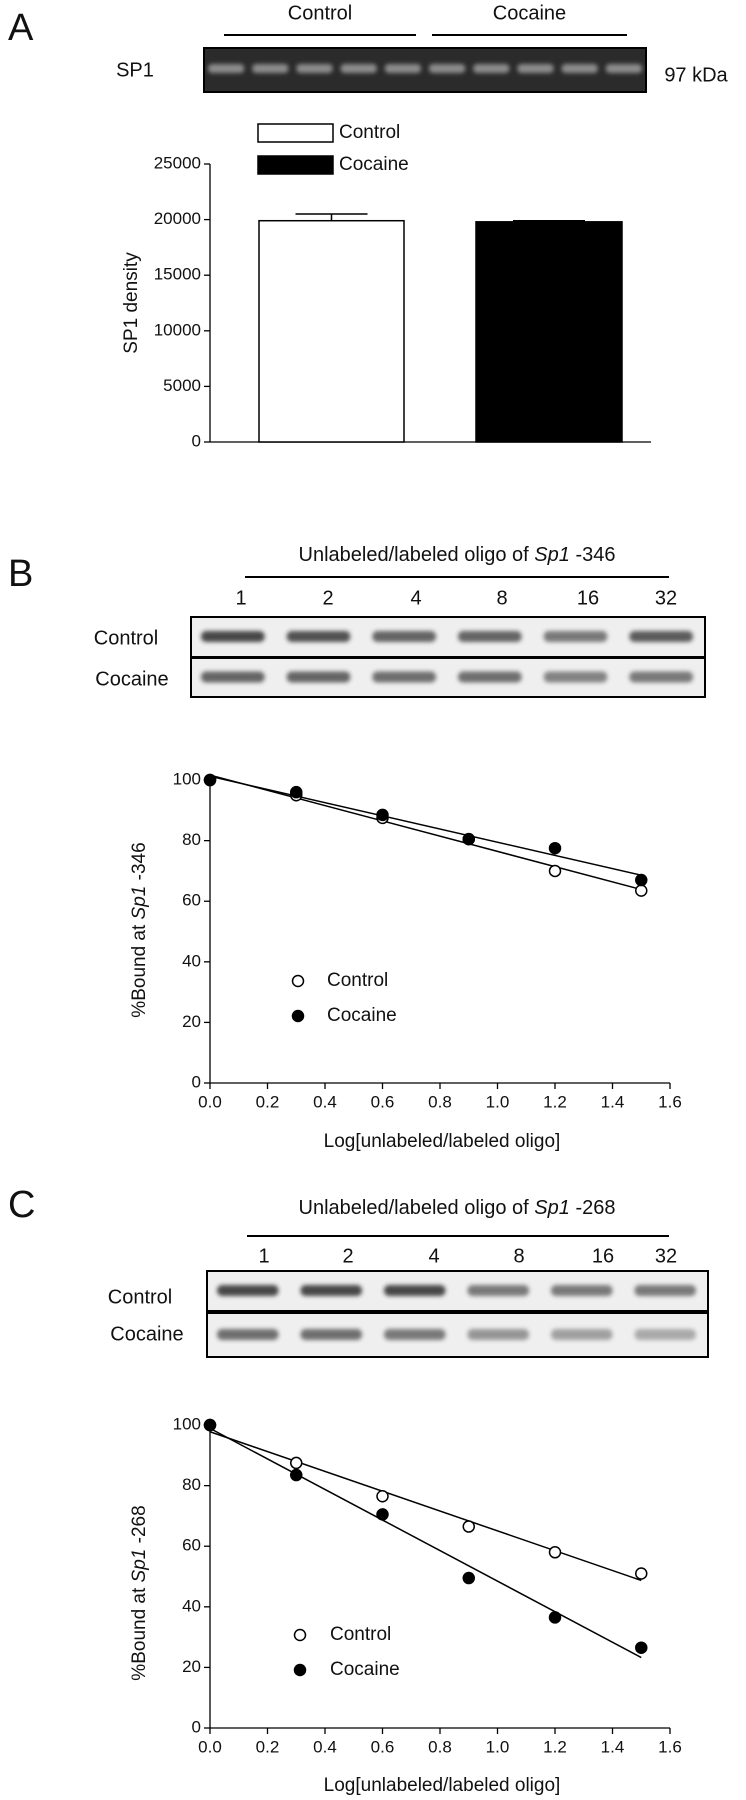  Describe the element at coordinates (140, 1297) in the screenshot. I see `blot-row-label: Control` at that location.